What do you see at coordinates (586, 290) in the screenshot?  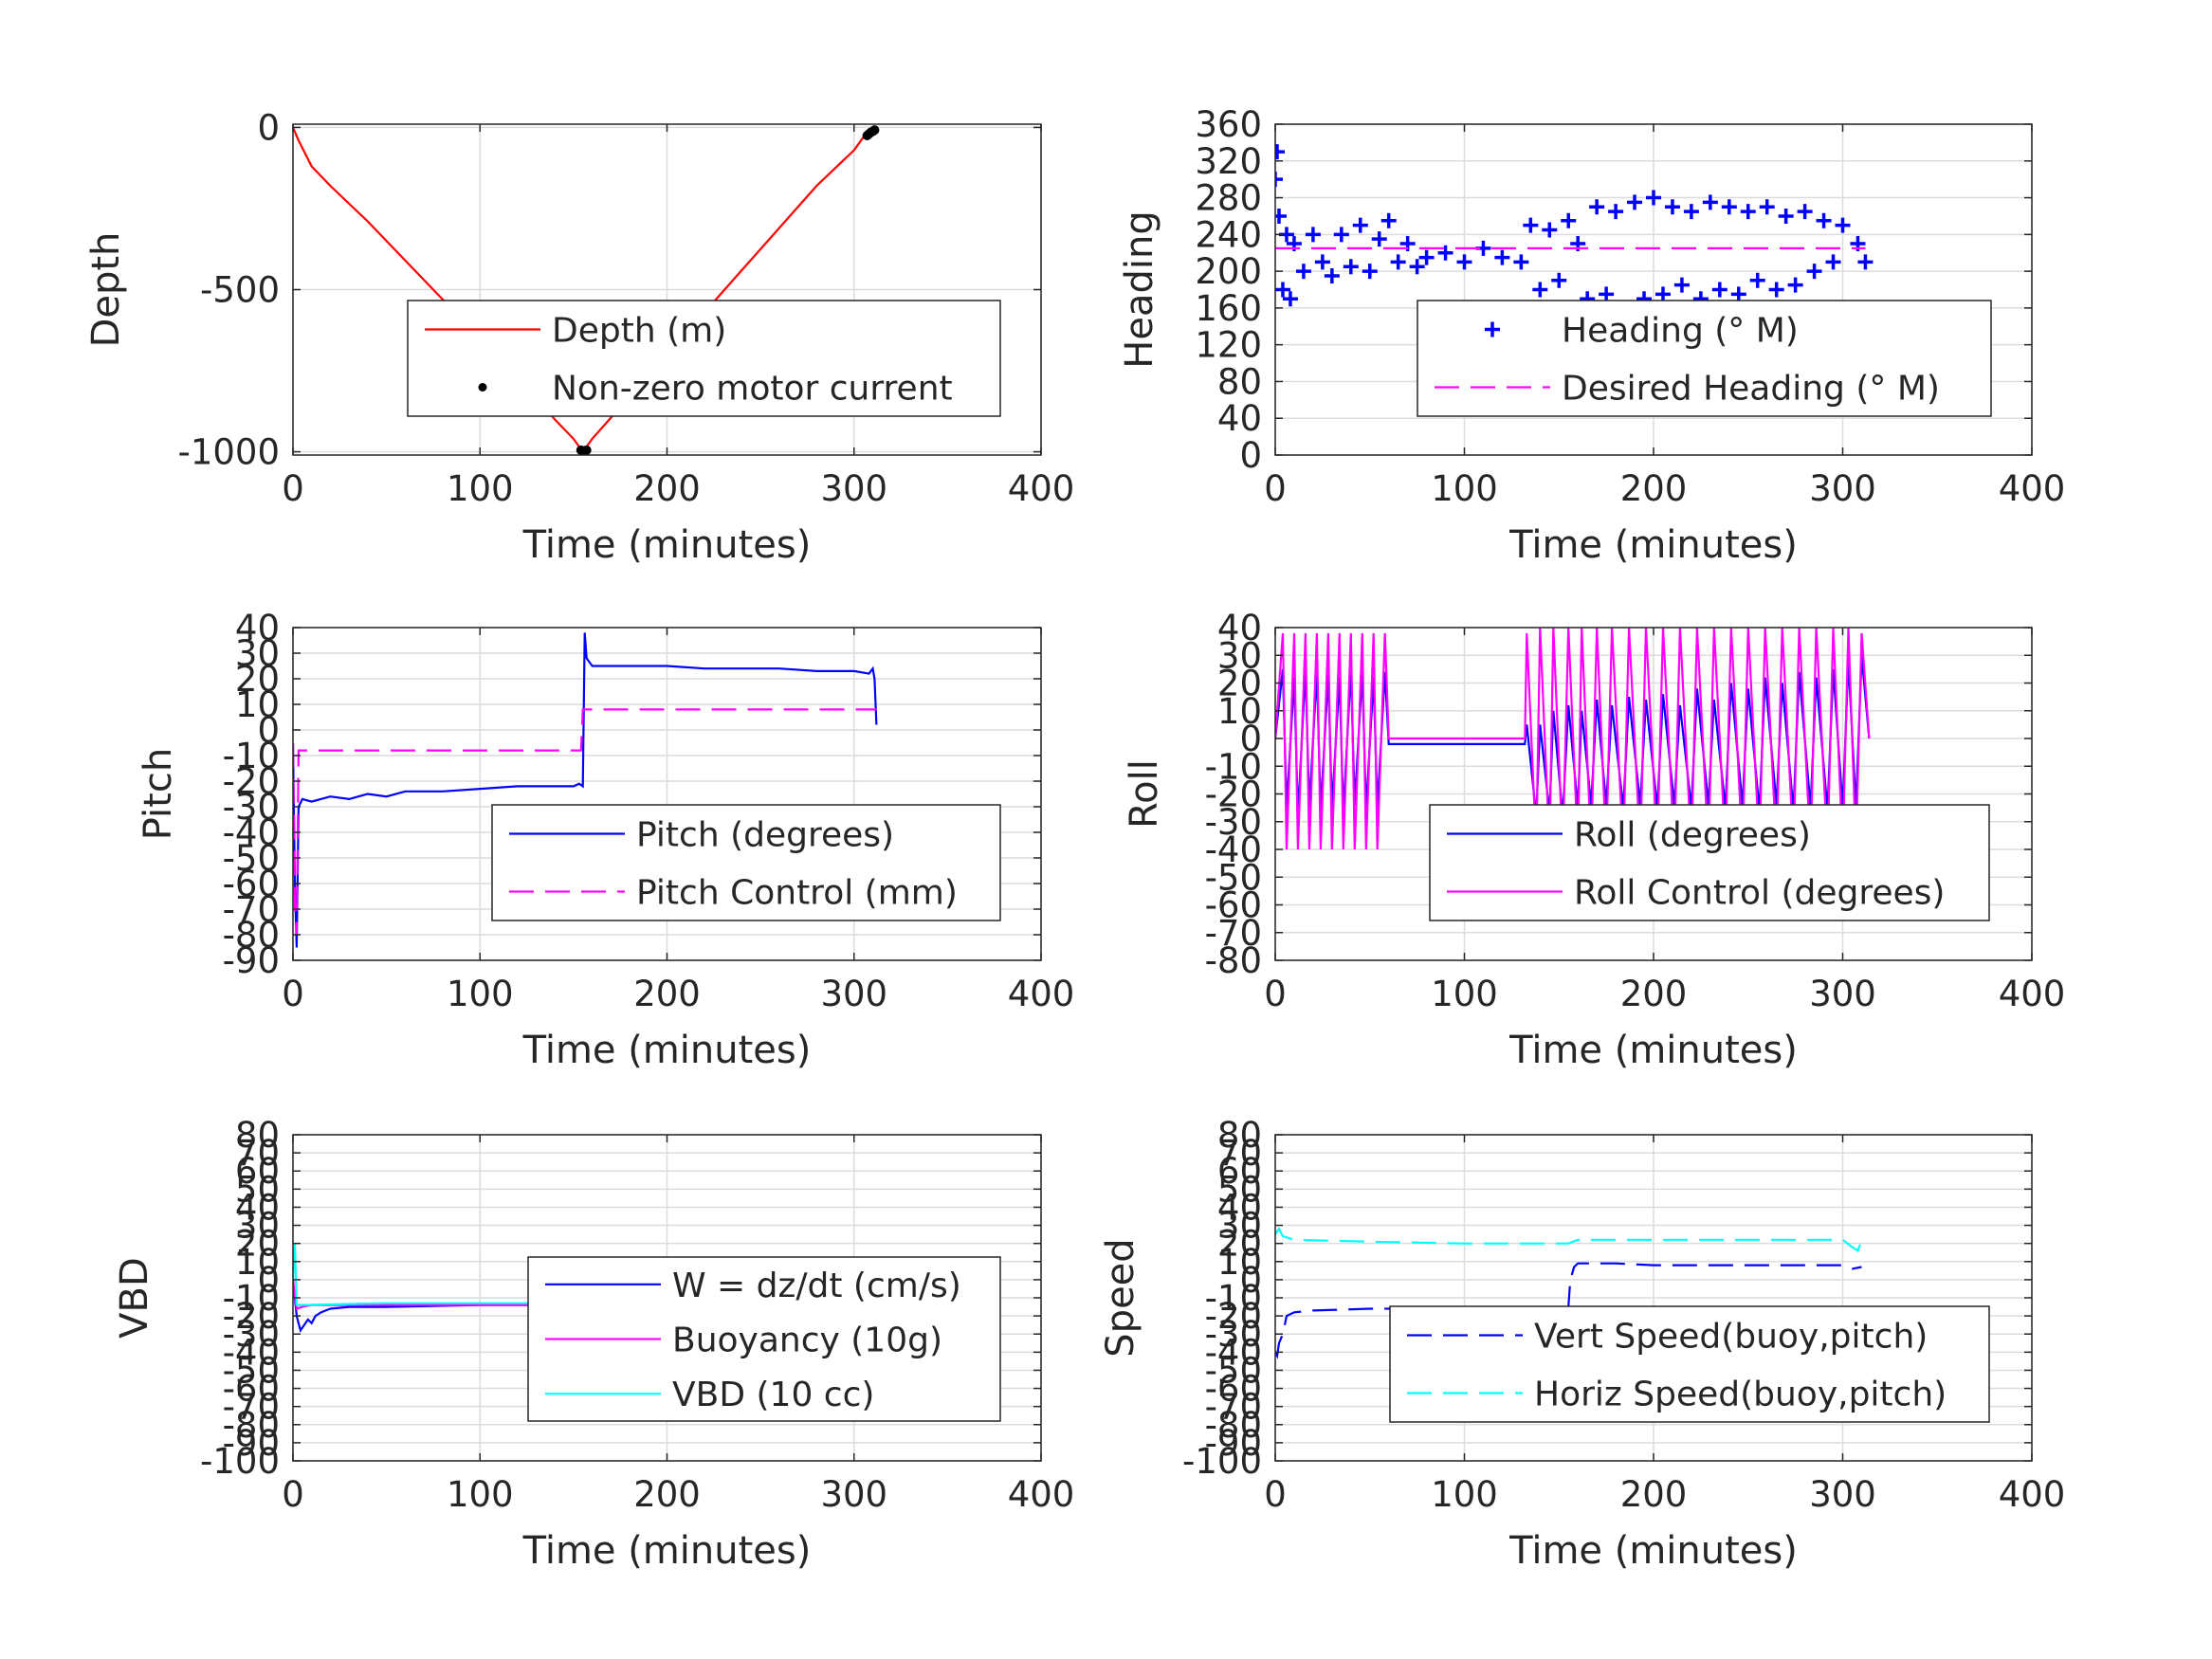 I see `plot-area-depth` at bounding box center [586, 290].